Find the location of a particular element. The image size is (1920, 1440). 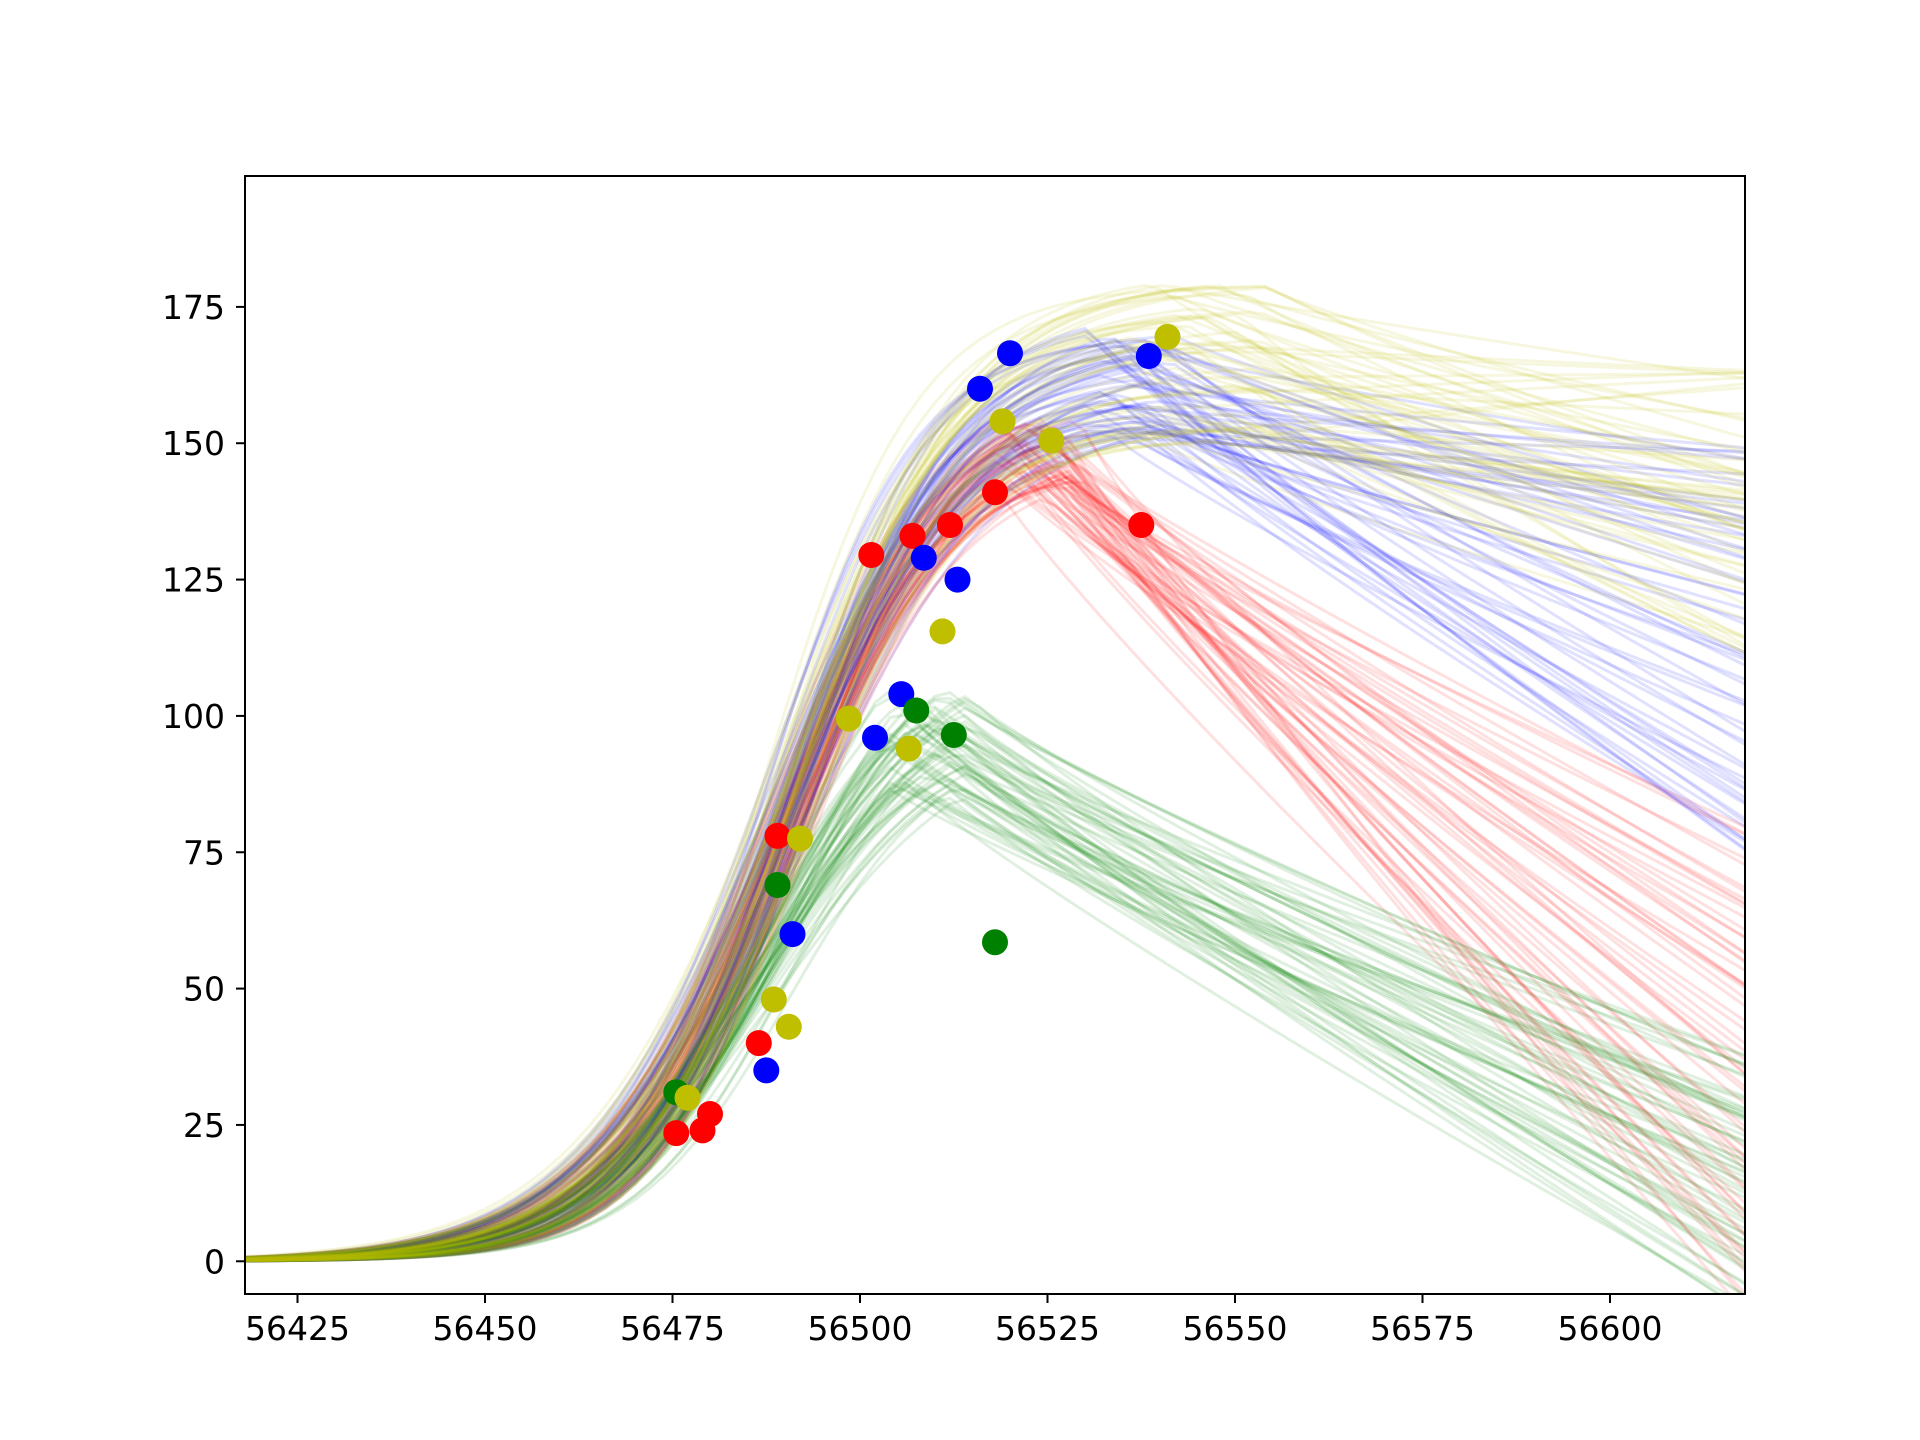

y-tick-label: 100 is located at coordinates (193, 716).